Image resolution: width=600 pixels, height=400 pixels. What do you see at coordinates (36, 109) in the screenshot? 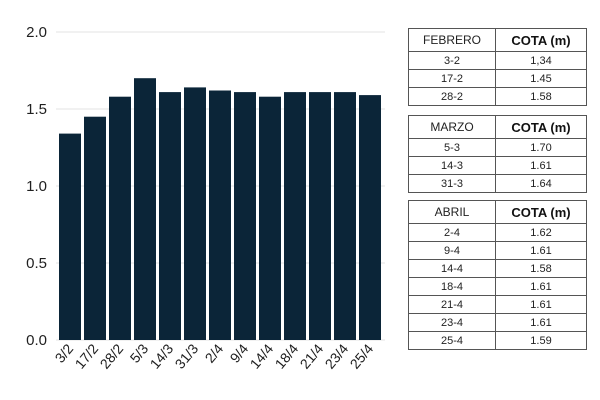
I see `y-tick-label: 1.5` at bounding box center [36, 109].